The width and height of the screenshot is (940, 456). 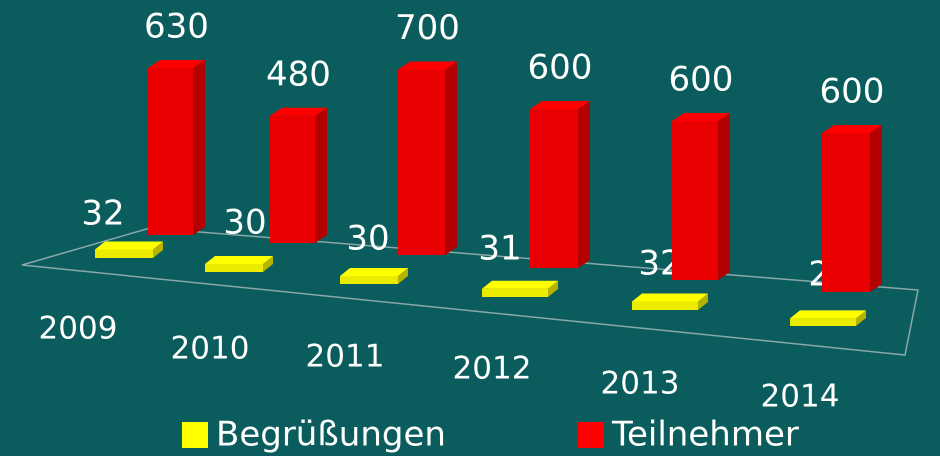 What do you see at coordinates (210, 349) in the screenshot?
I see `x-tick-label: 2010` at bounding box center [210, 349].